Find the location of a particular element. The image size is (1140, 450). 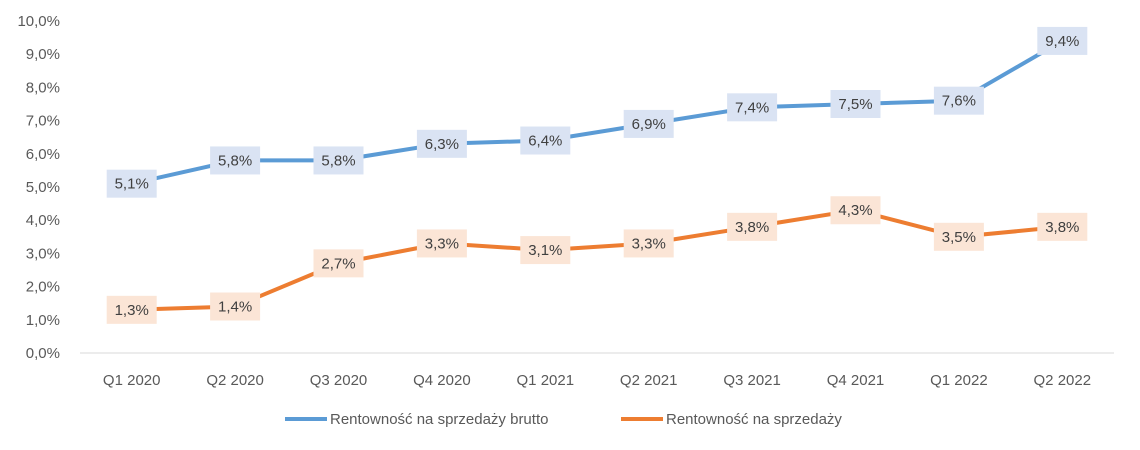

data-label: 2,7% is located at coordinates (338, 263).